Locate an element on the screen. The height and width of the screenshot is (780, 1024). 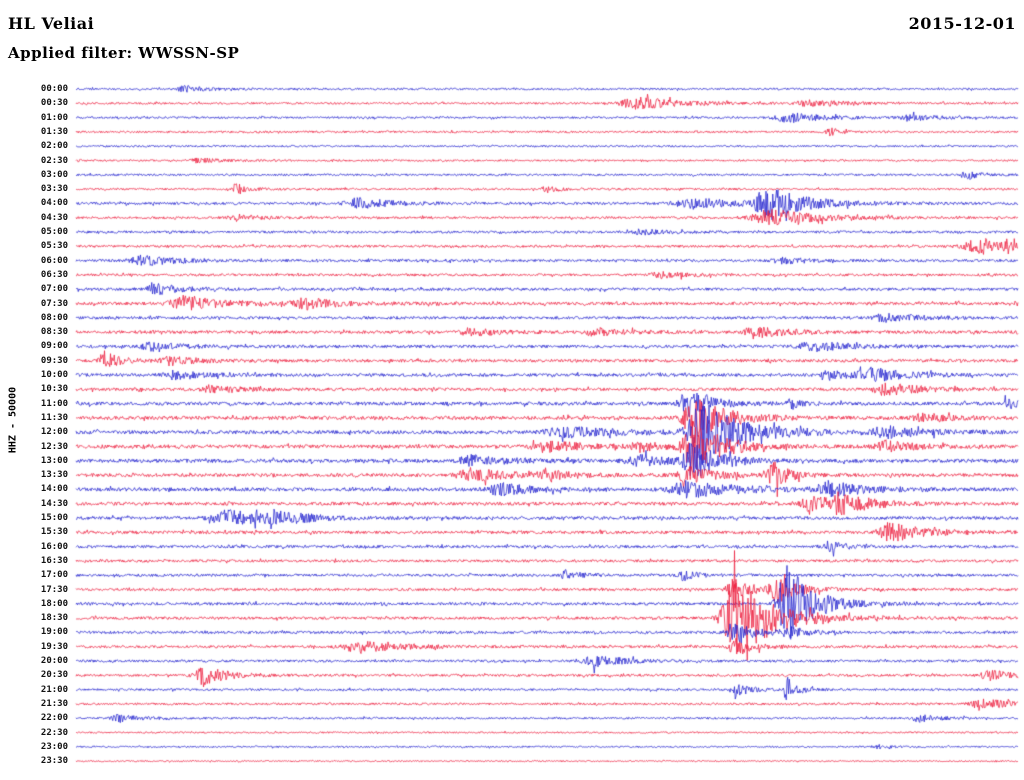
time-label: 17:00 is located at coordinates (54, 575).